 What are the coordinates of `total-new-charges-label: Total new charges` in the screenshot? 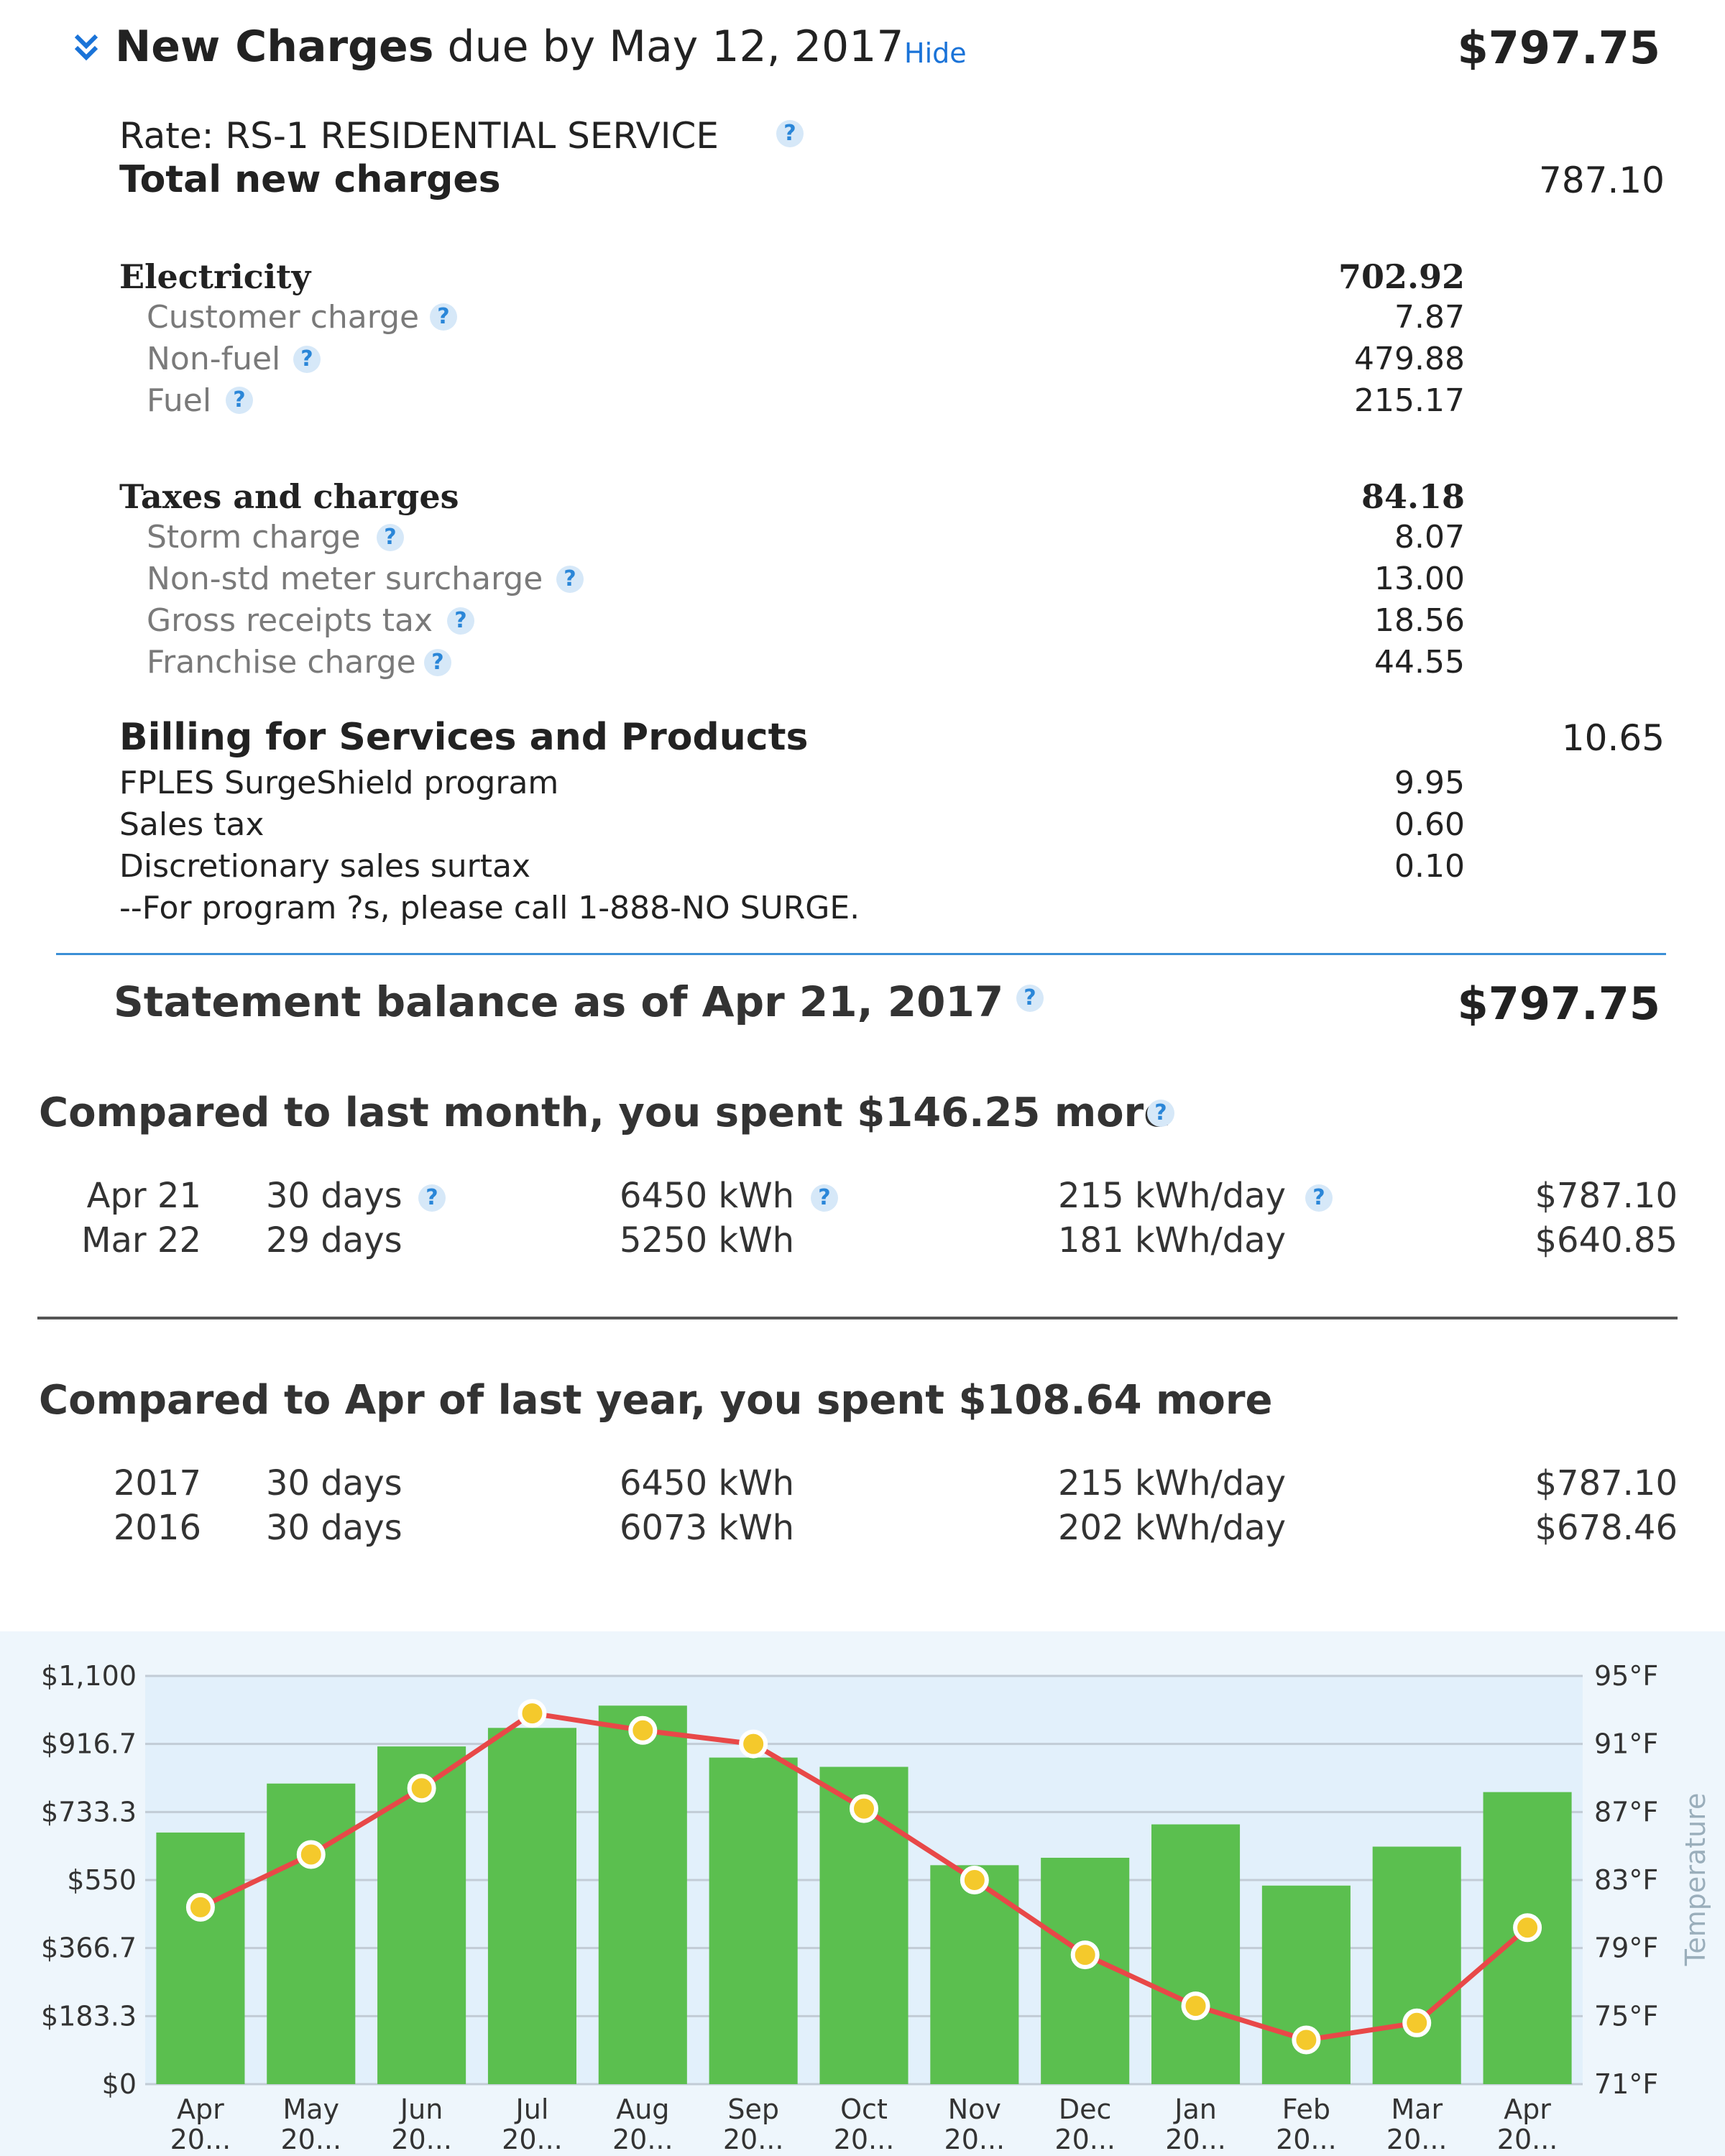 It's located at (310, 179).